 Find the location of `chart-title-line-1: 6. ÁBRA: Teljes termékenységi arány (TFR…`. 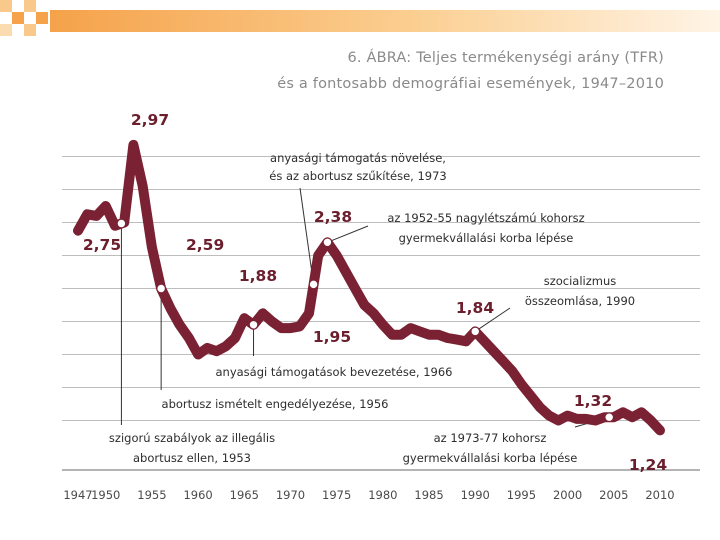

chart-title-line-1: 6. ÁBRA: Teljes termékenységi arány (TFR… is located at coordinates (505, 58).